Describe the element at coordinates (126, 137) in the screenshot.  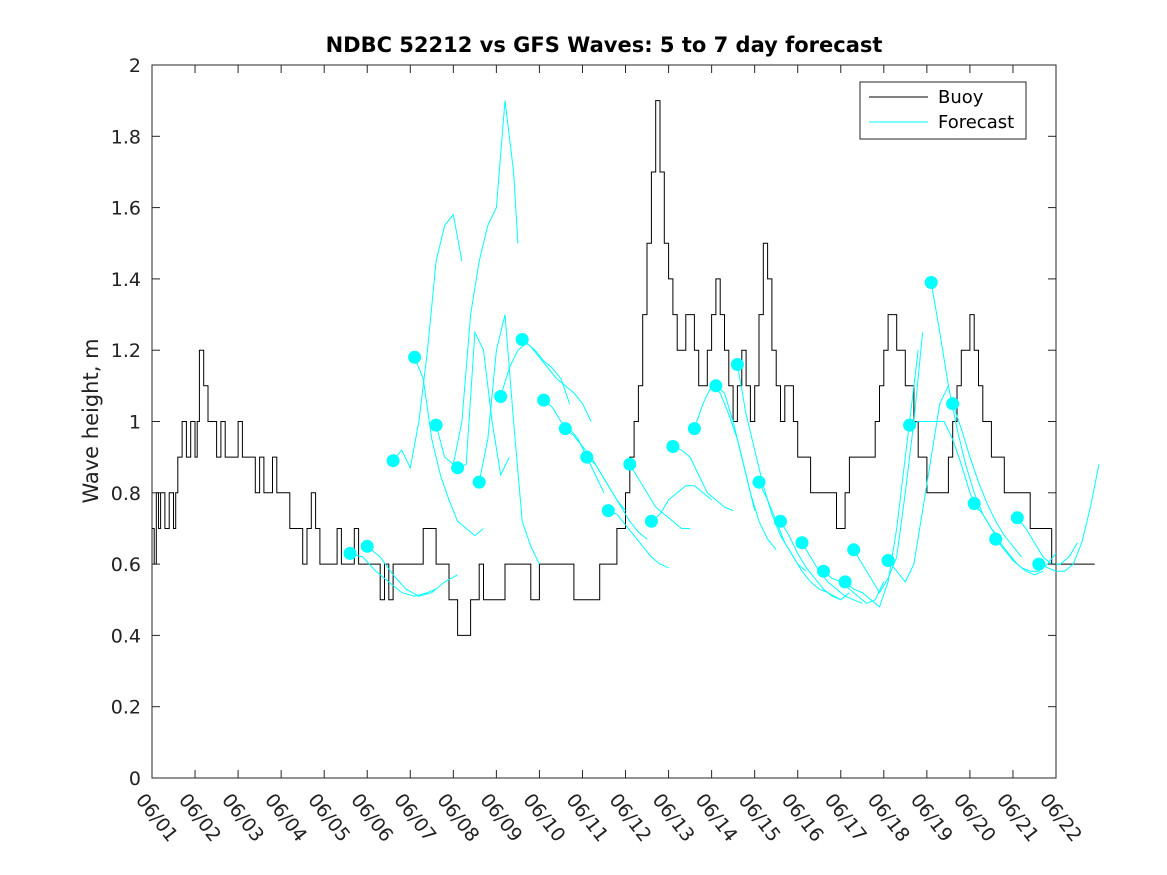
I see `y-tick-label: 1.8` at that location.